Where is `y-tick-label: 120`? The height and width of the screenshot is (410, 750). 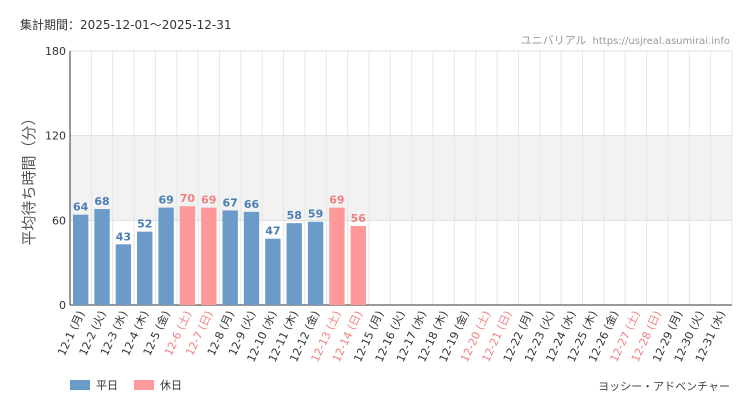
y-tick-label: 120 is located at coordinates (55, 136).